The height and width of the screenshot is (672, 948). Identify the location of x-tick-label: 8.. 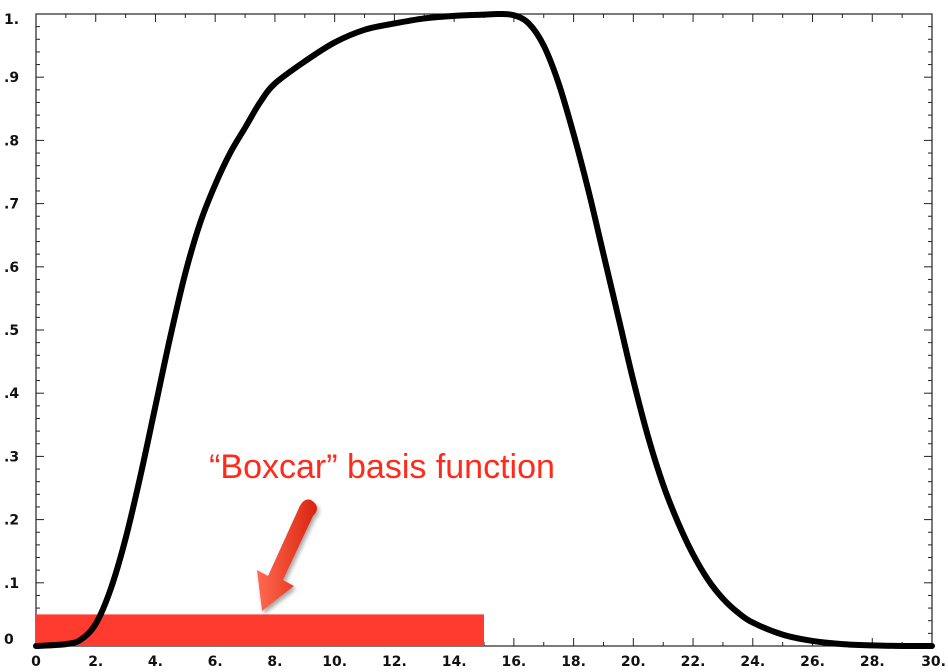
(274, 662).